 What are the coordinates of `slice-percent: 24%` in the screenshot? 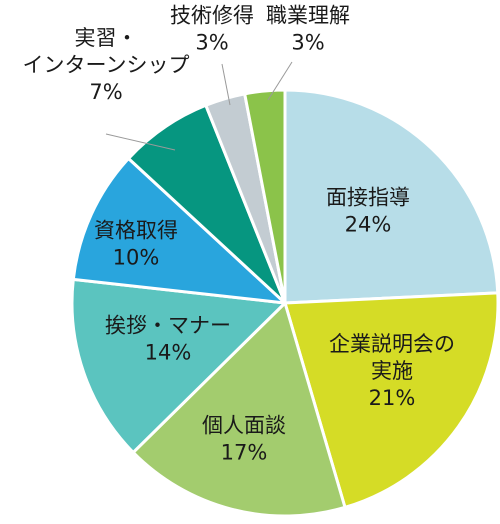 It's located at (368, 225).